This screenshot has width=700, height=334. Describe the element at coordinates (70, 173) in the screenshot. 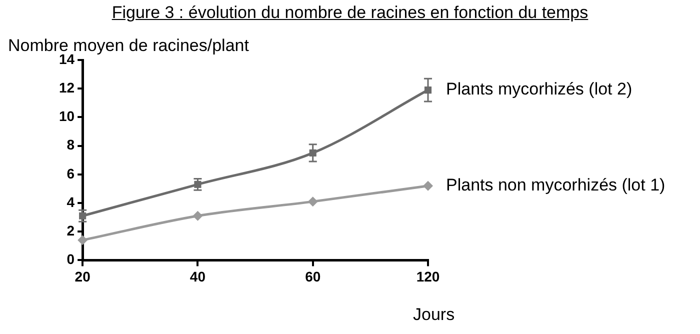

I see `y-tick-label: 6` at that location.